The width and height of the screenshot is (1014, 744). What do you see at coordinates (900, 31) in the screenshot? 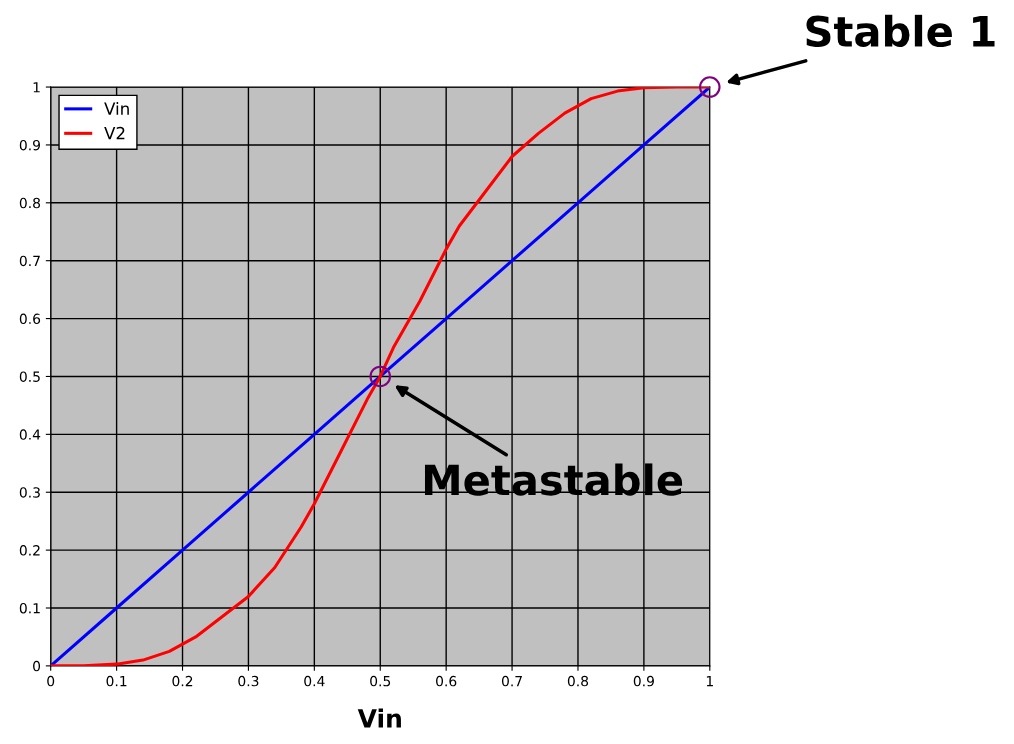
I see `annotation: Stable 1` at bounding box center [900, 31].